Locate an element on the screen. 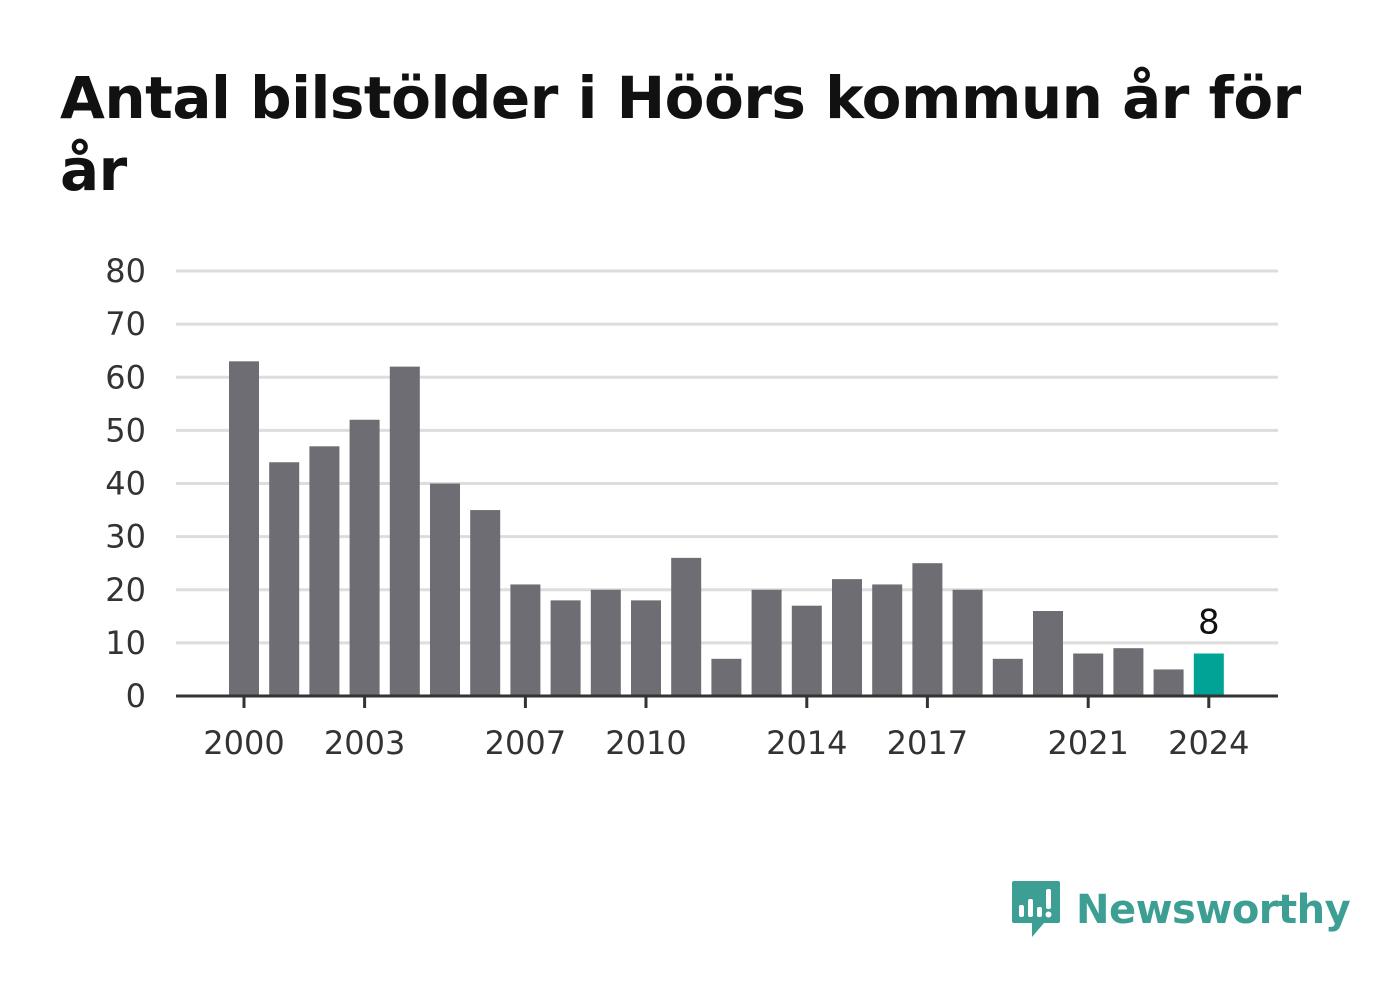 This screenshot has height=999, width=1382. y-tick-label: 50 is located at coordinates (125, 430).